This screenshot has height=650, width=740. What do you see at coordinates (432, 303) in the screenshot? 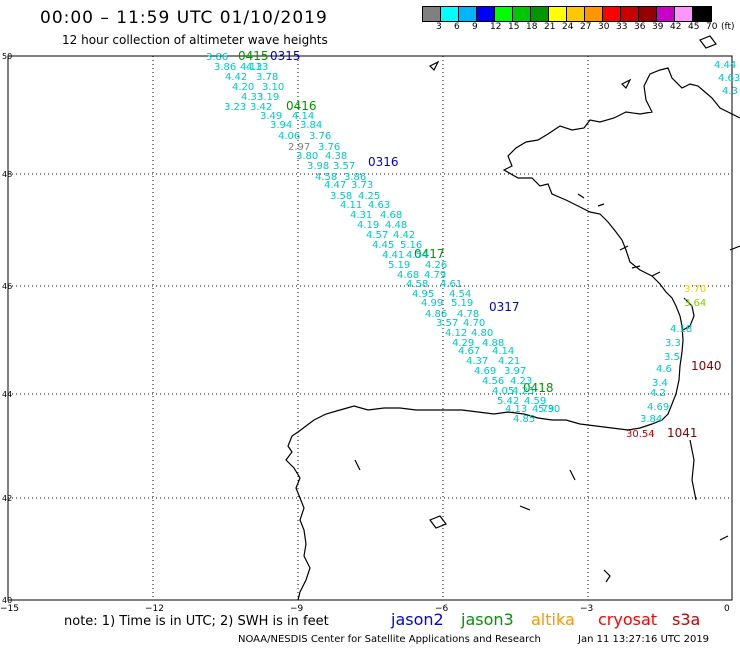
I see `swh-value: 4.99` at bounding box center [432, 303].